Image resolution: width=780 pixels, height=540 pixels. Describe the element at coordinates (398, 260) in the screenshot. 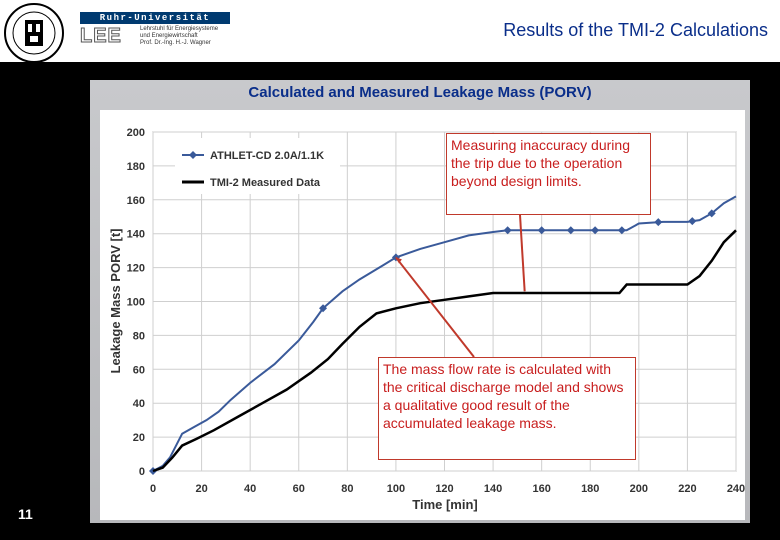

I see `arrow-bottom-head` at that location.